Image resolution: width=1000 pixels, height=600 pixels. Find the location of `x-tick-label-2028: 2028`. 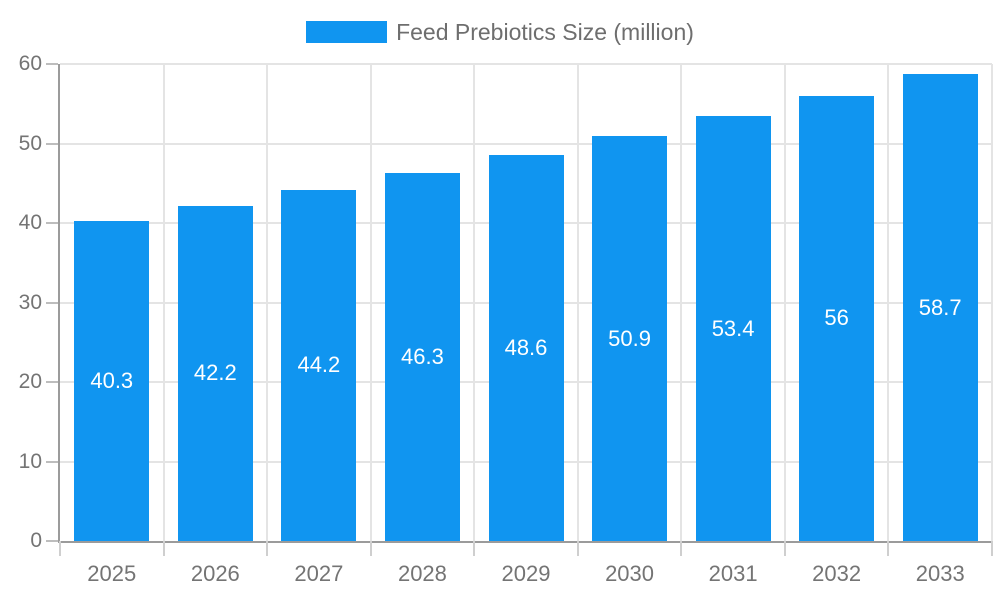

x-tick-label-2028: 2028 is located at coordinates (422, 573).